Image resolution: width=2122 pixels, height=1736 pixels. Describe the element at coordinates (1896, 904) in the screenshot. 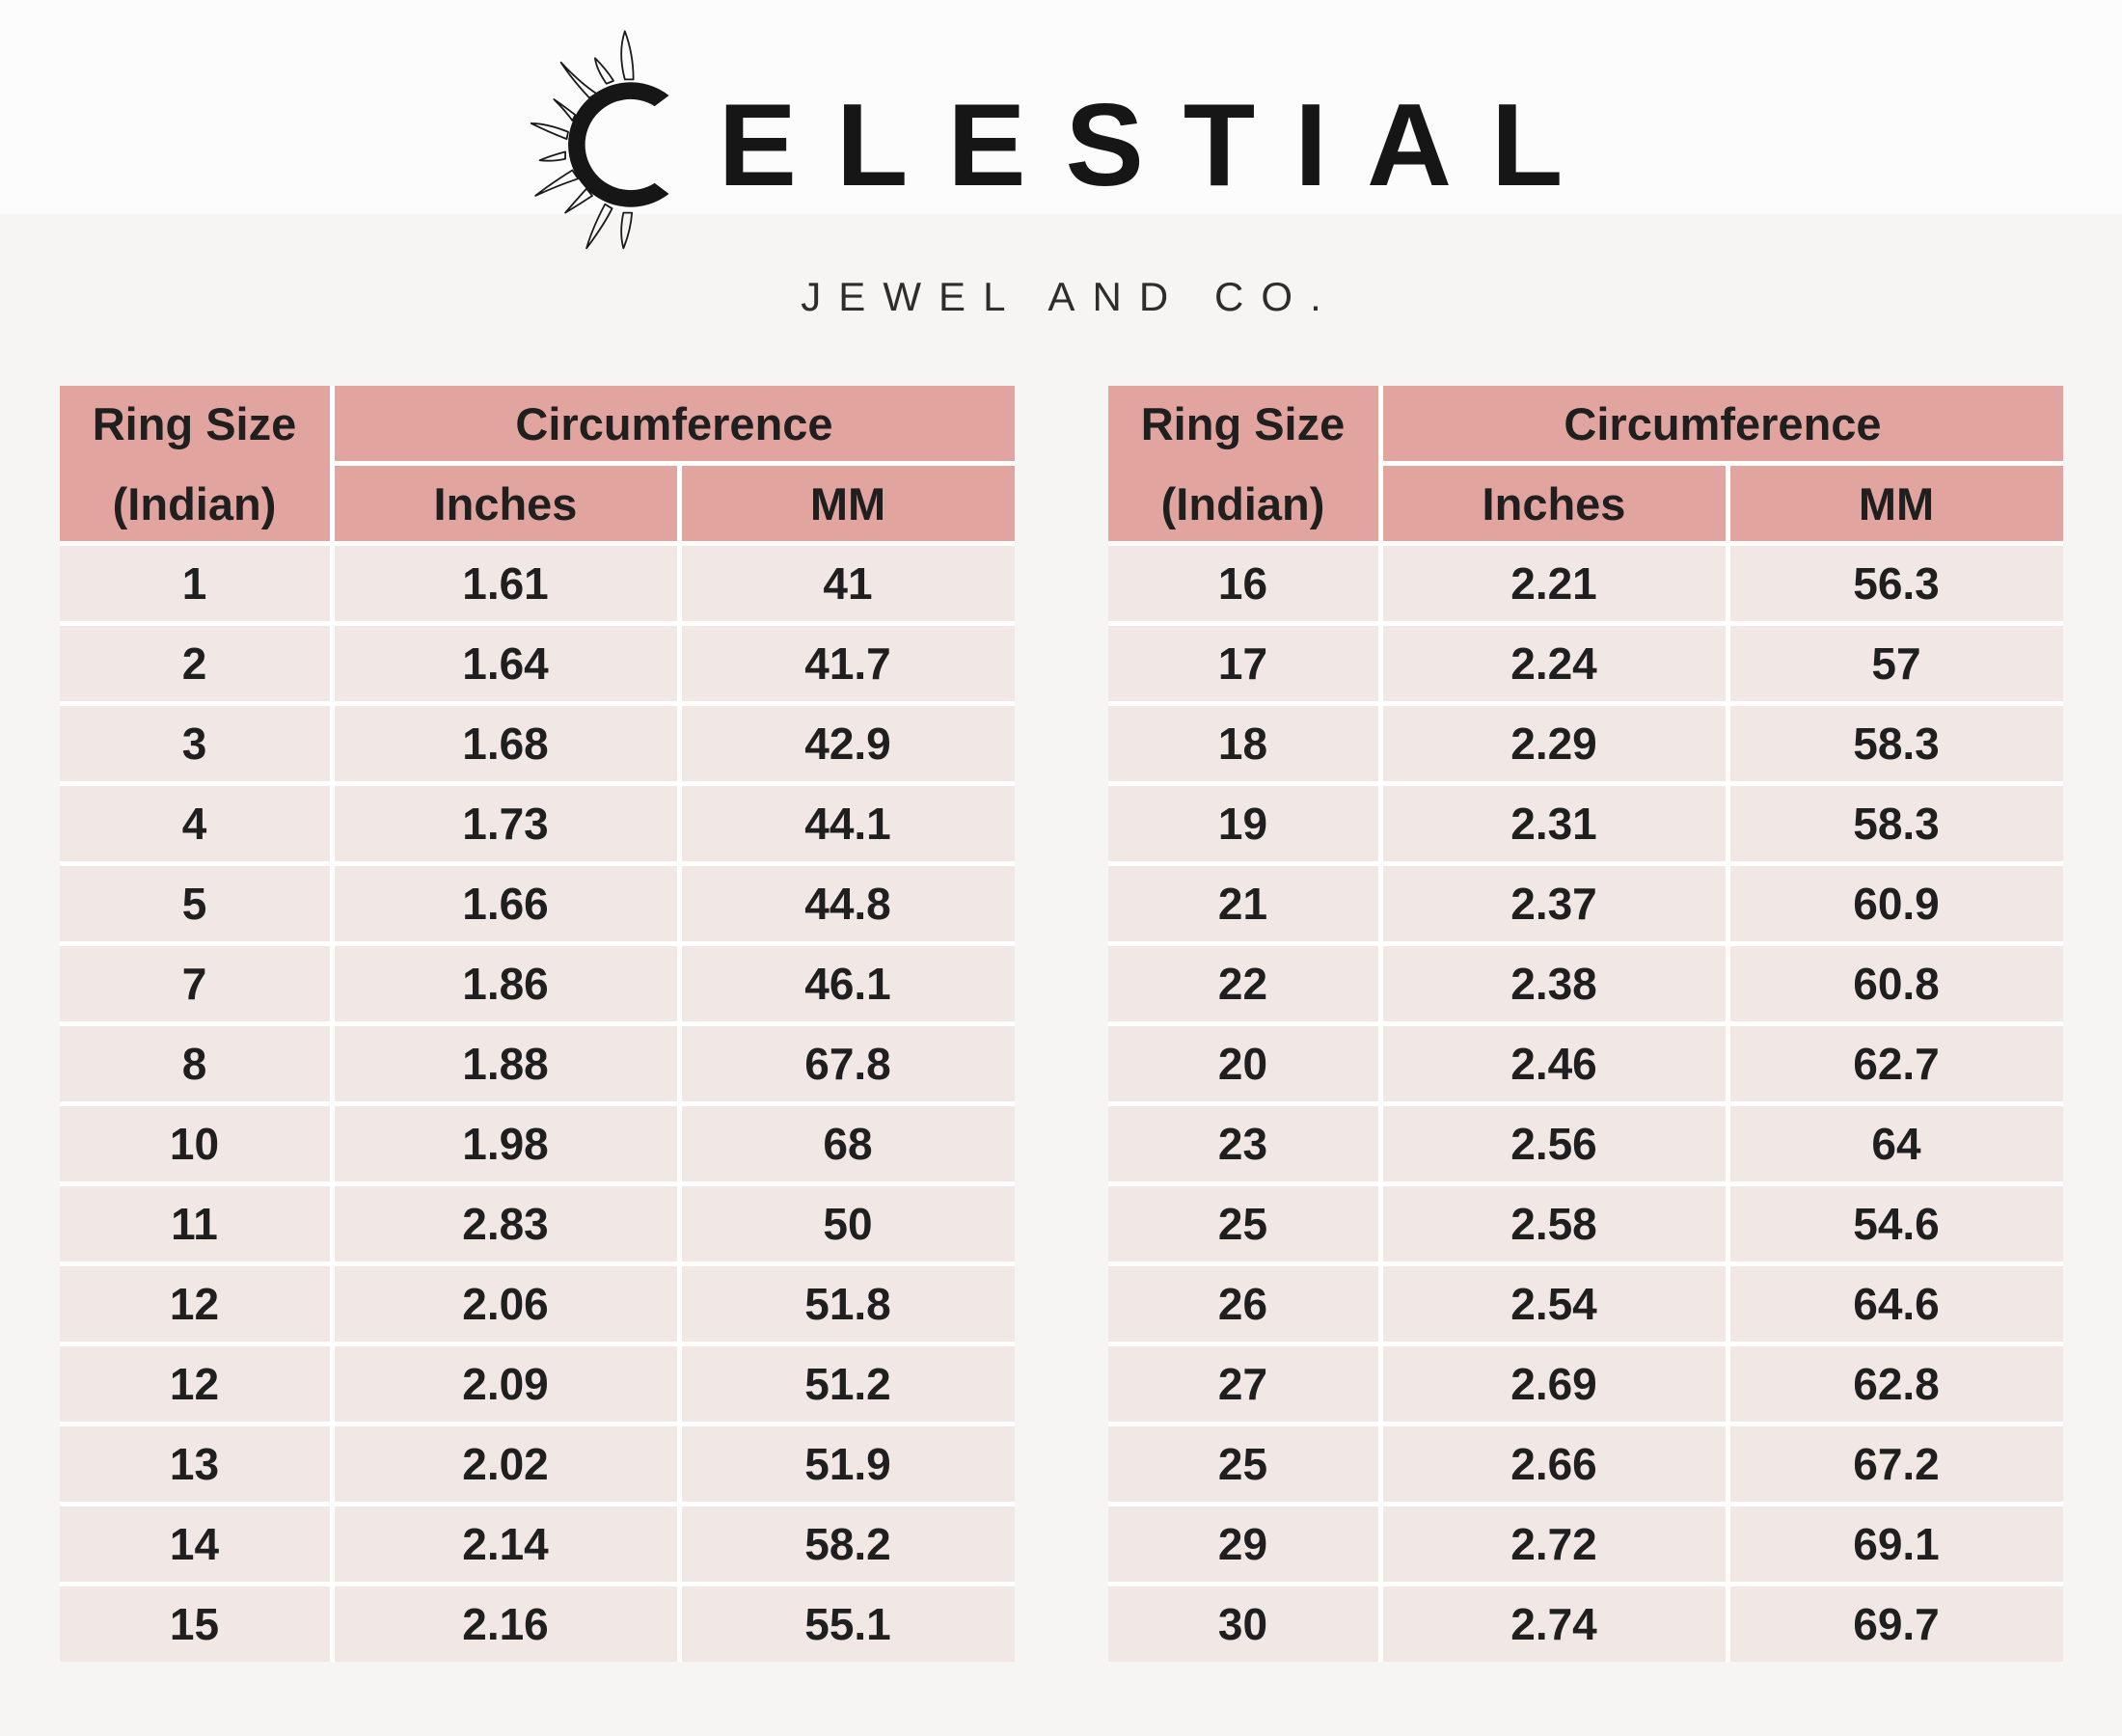

I see `mm-cell: 60.9` at that location.